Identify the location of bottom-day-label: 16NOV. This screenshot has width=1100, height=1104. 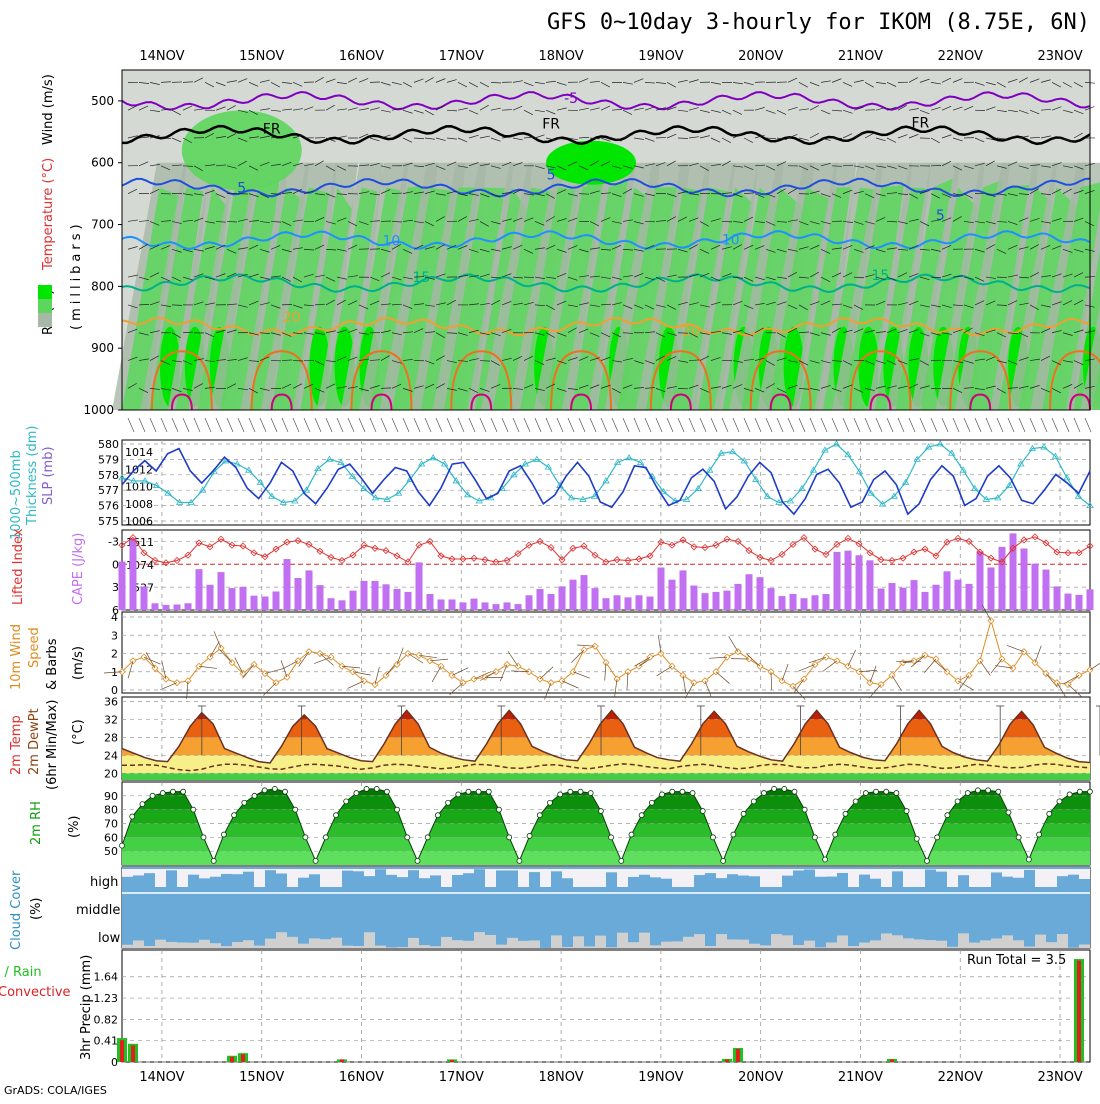
(361, 1077).